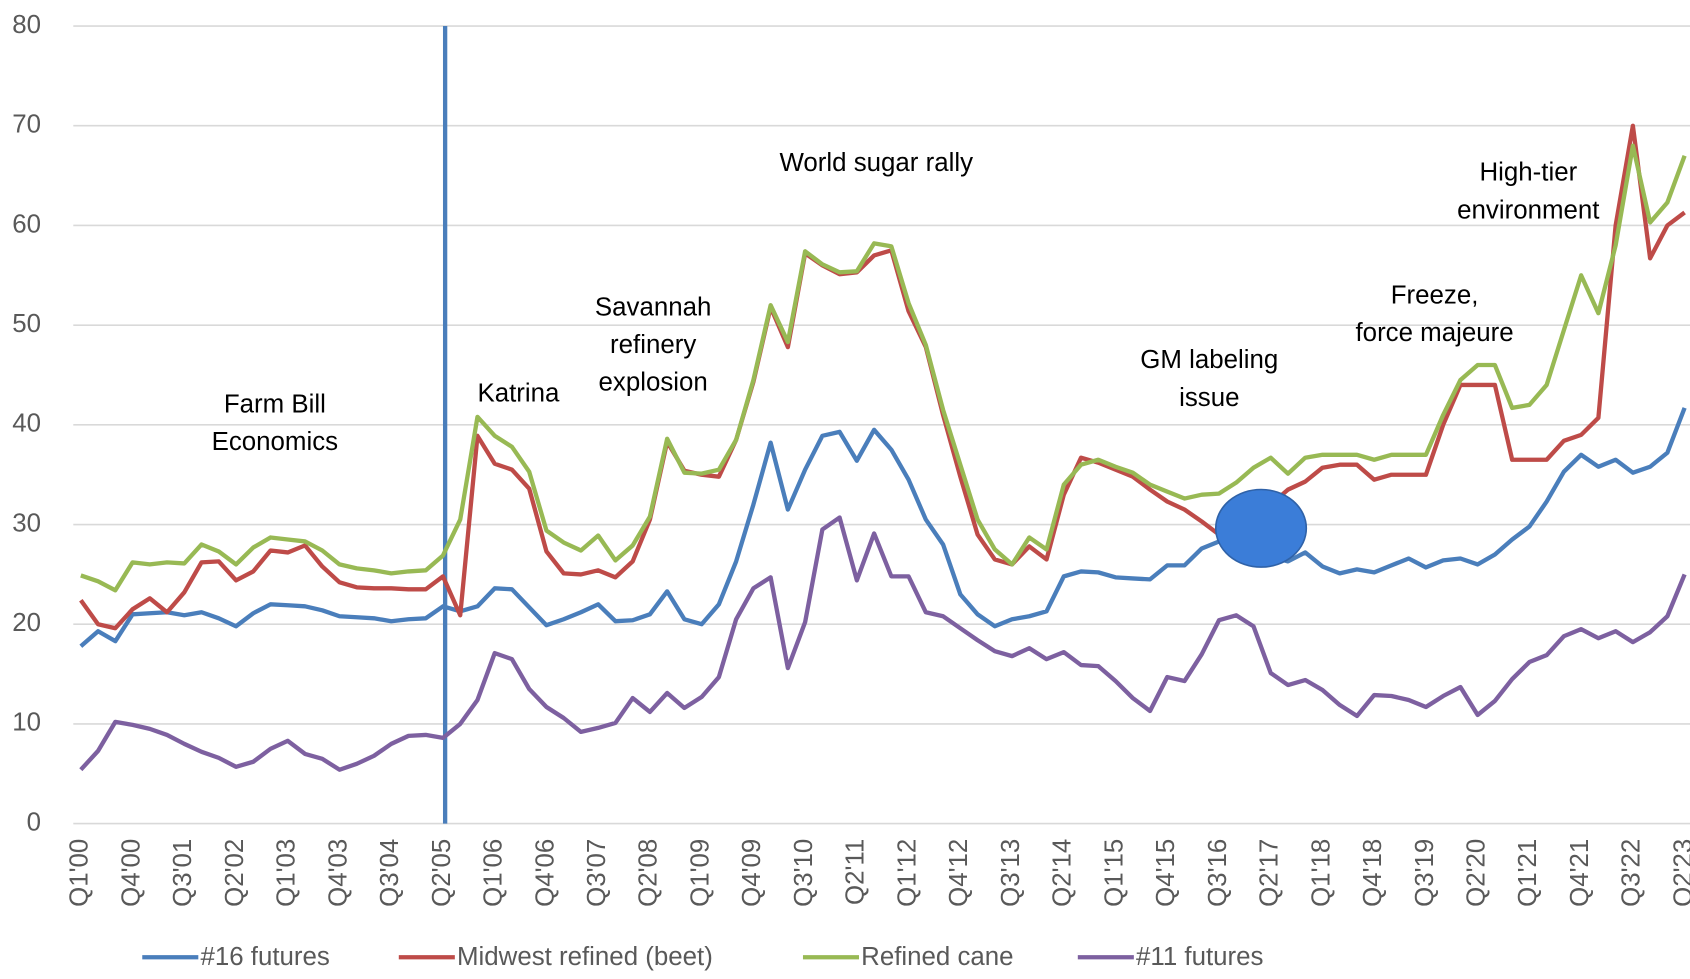 The width and height of the screenshot is (1690, 979). Describe the element at coordinates (26, 523) in the screenshot. I see `y-tick-label: 30` at that location.